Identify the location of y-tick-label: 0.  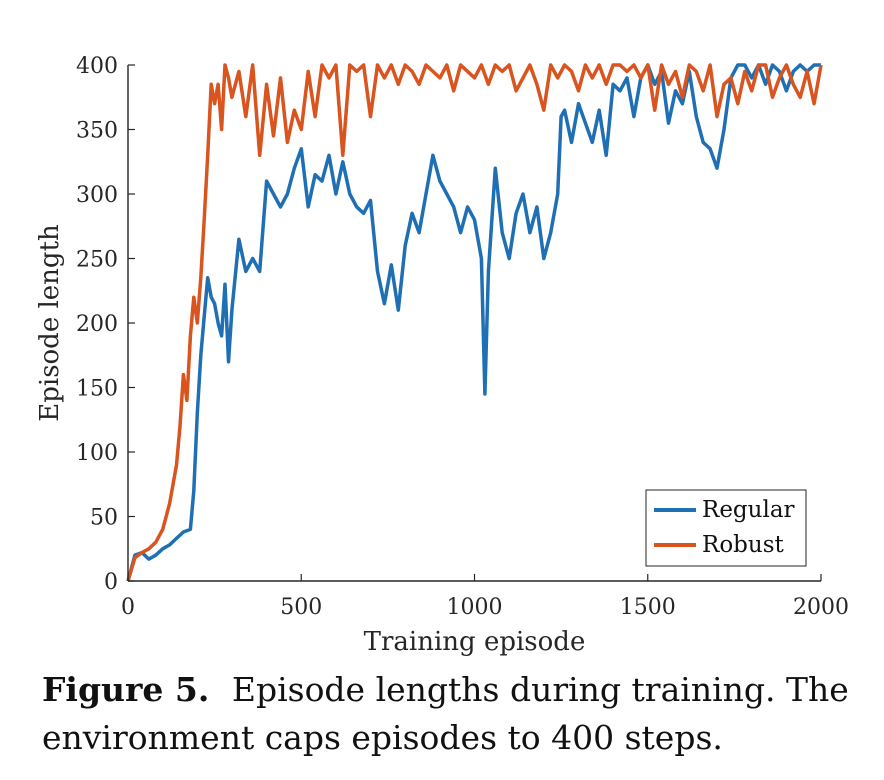
(111, 582).